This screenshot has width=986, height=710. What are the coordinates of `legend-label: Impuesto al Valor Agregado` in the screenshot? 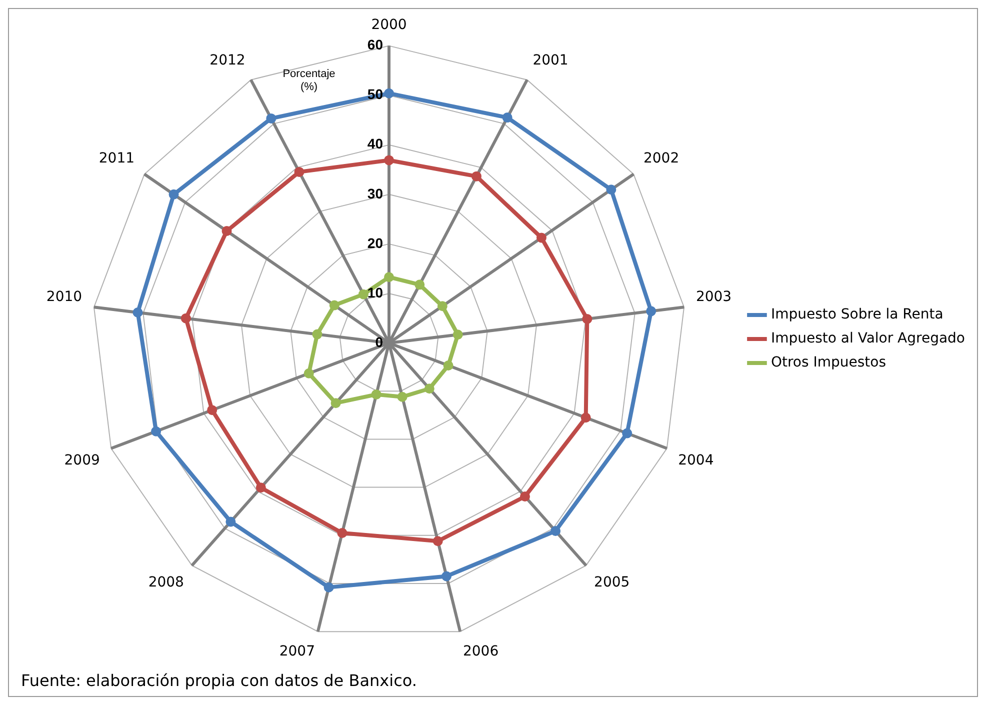 It's located at (867, 338).